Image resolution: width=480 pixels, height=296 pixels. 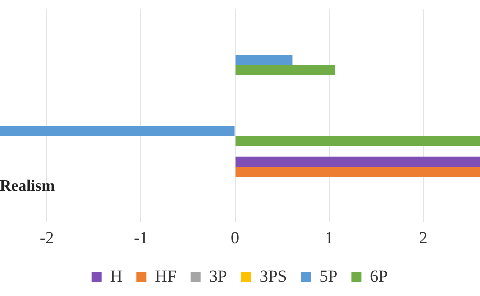 What do you see at coordinates (329, 276) in the screenshot?
I see `legend-label: 5P` at bounding box center [329, 276].